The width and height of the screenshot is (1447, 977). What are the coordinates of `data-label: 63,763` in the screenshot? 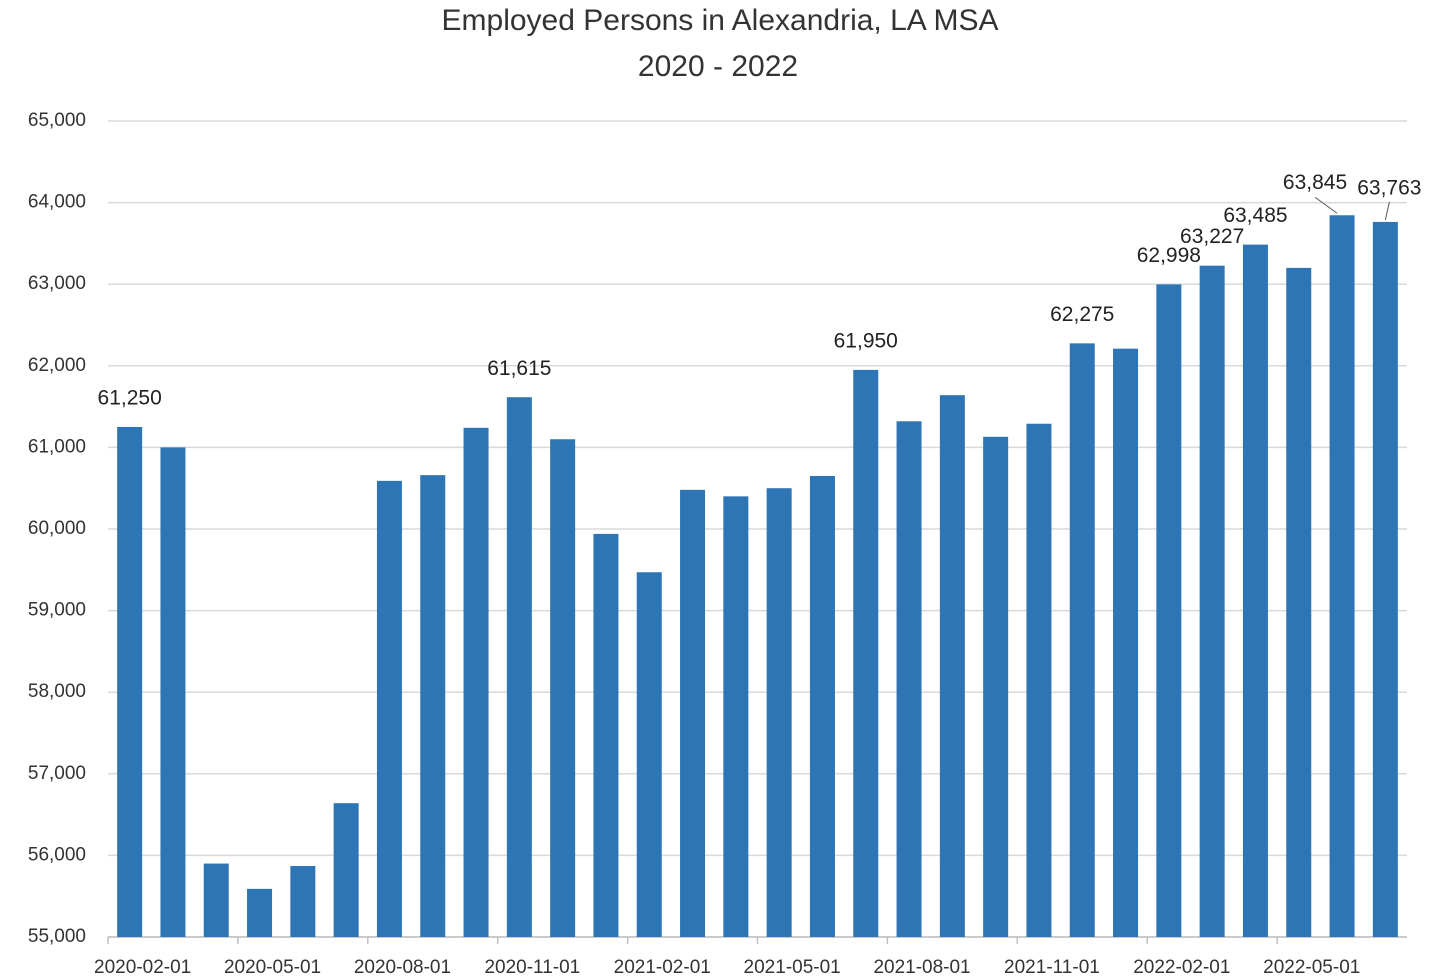 It's located at (1389, 187).